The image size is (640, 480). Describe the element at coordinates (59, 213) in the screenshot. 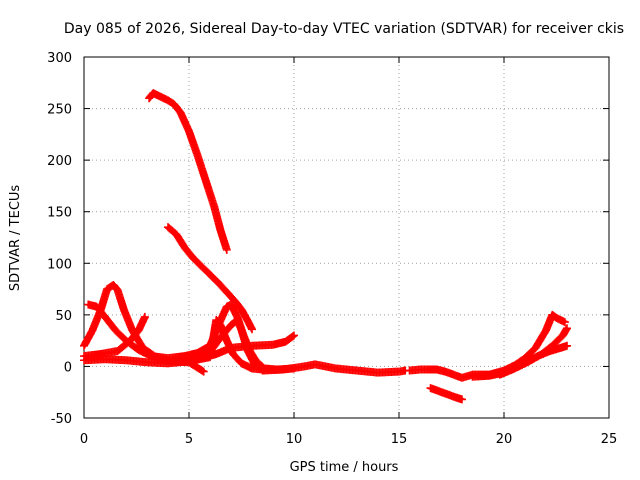

I see `y-tick-label: 150` at that location.